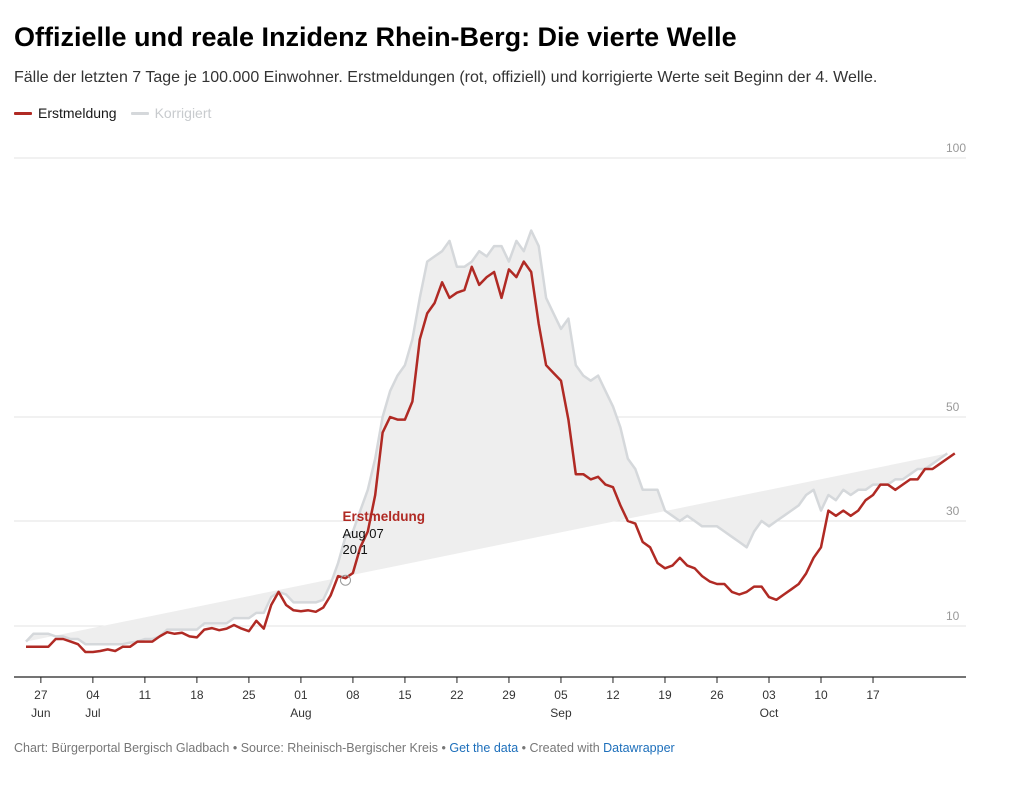  What do you see at coordinates (93, 695) in the screenshot?
I see `x-tick-label: 04` at bounding box center [93, 695].